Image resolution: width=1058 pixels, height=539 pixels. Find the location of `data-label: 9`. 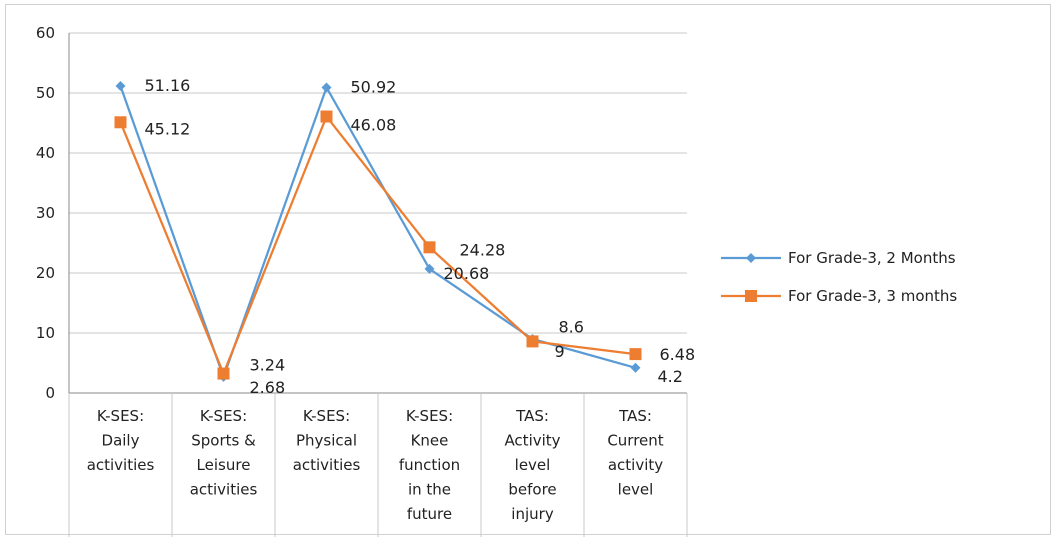

data-label: 9 is located at coordinates (560, 351).